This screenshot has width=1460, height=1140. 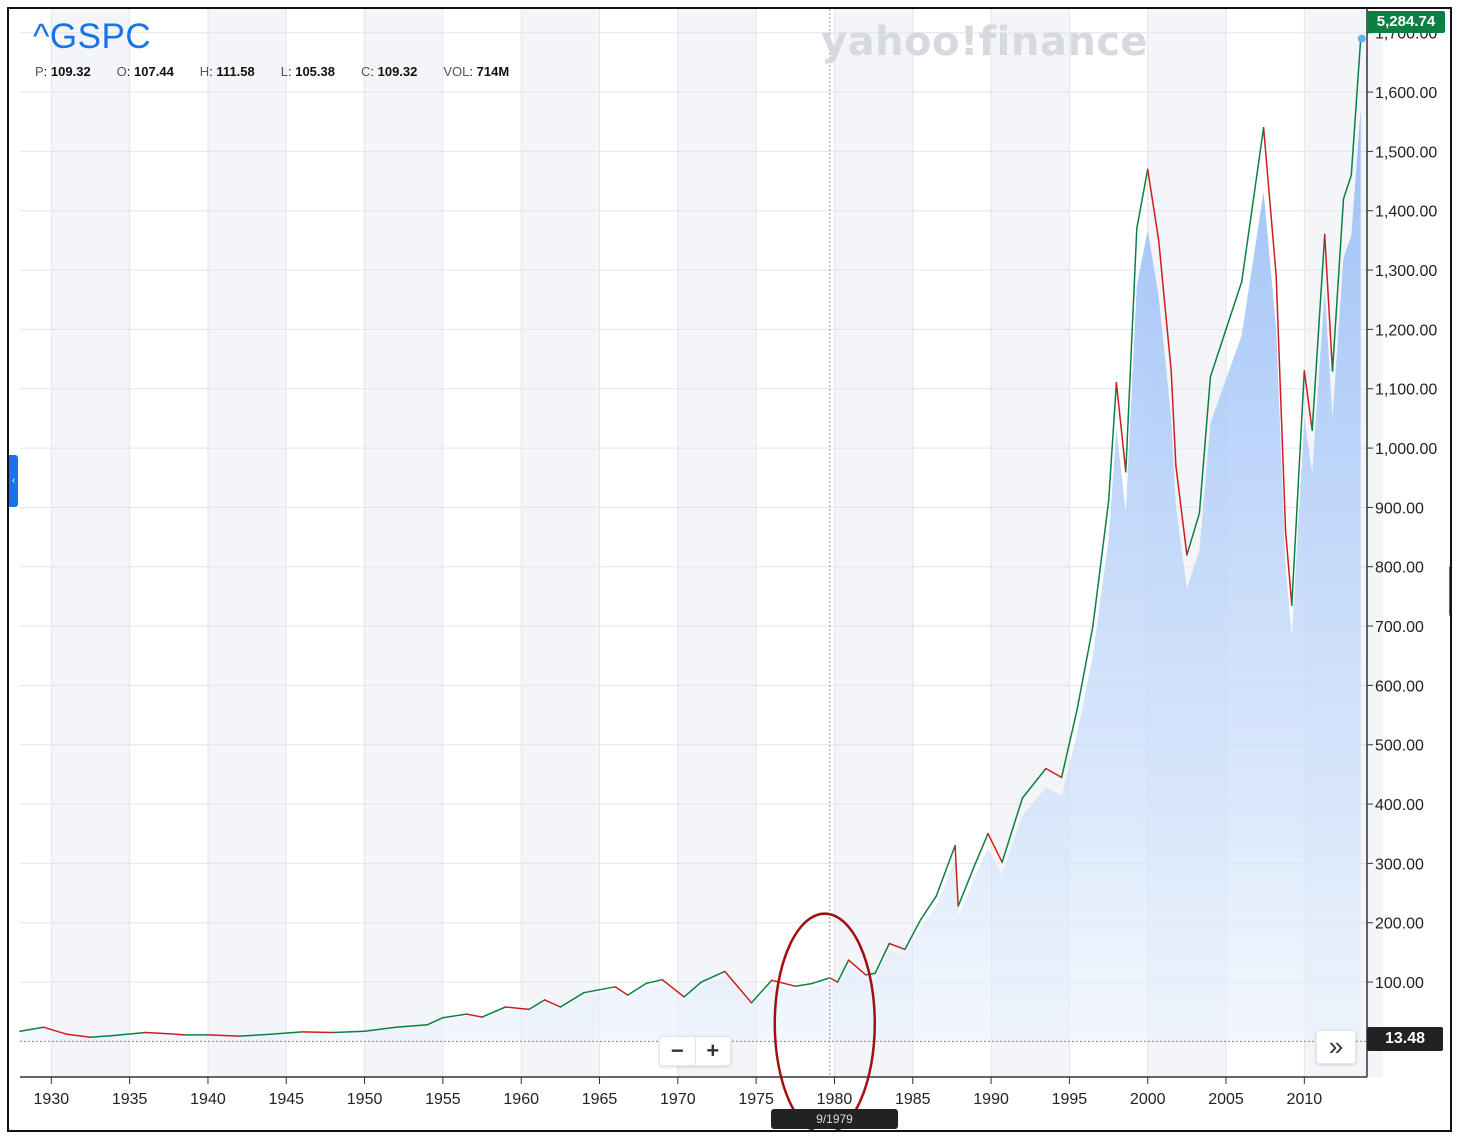 I want to click on x-tick-label: 1975, so click(x=756, y=1099).